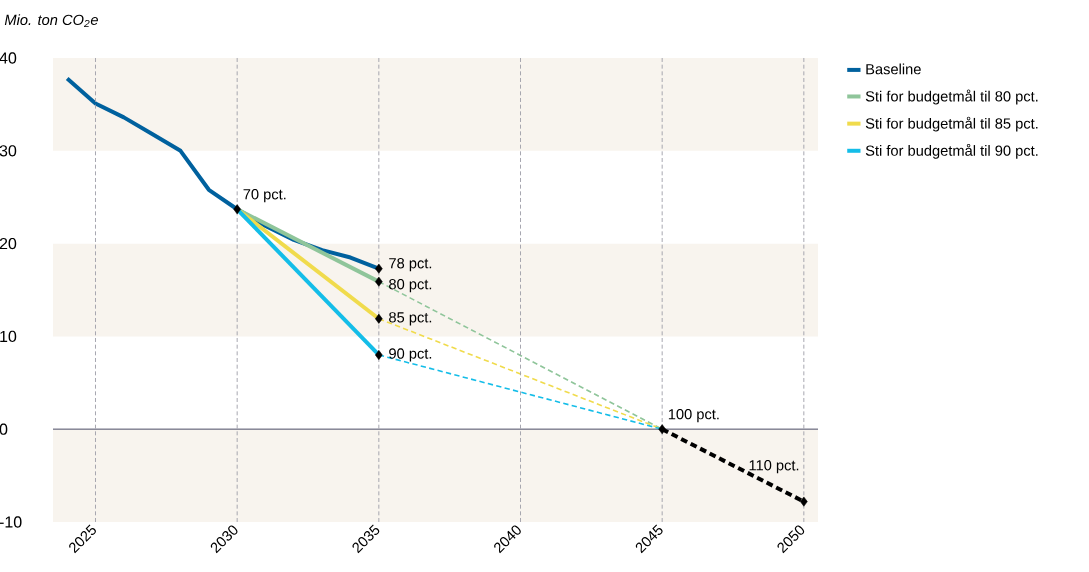 This screenshot has width=1089, height=572. Describe the element at coordinates (410, 355) in the screenshot. I see `annotation: 90 pct.` at that location.